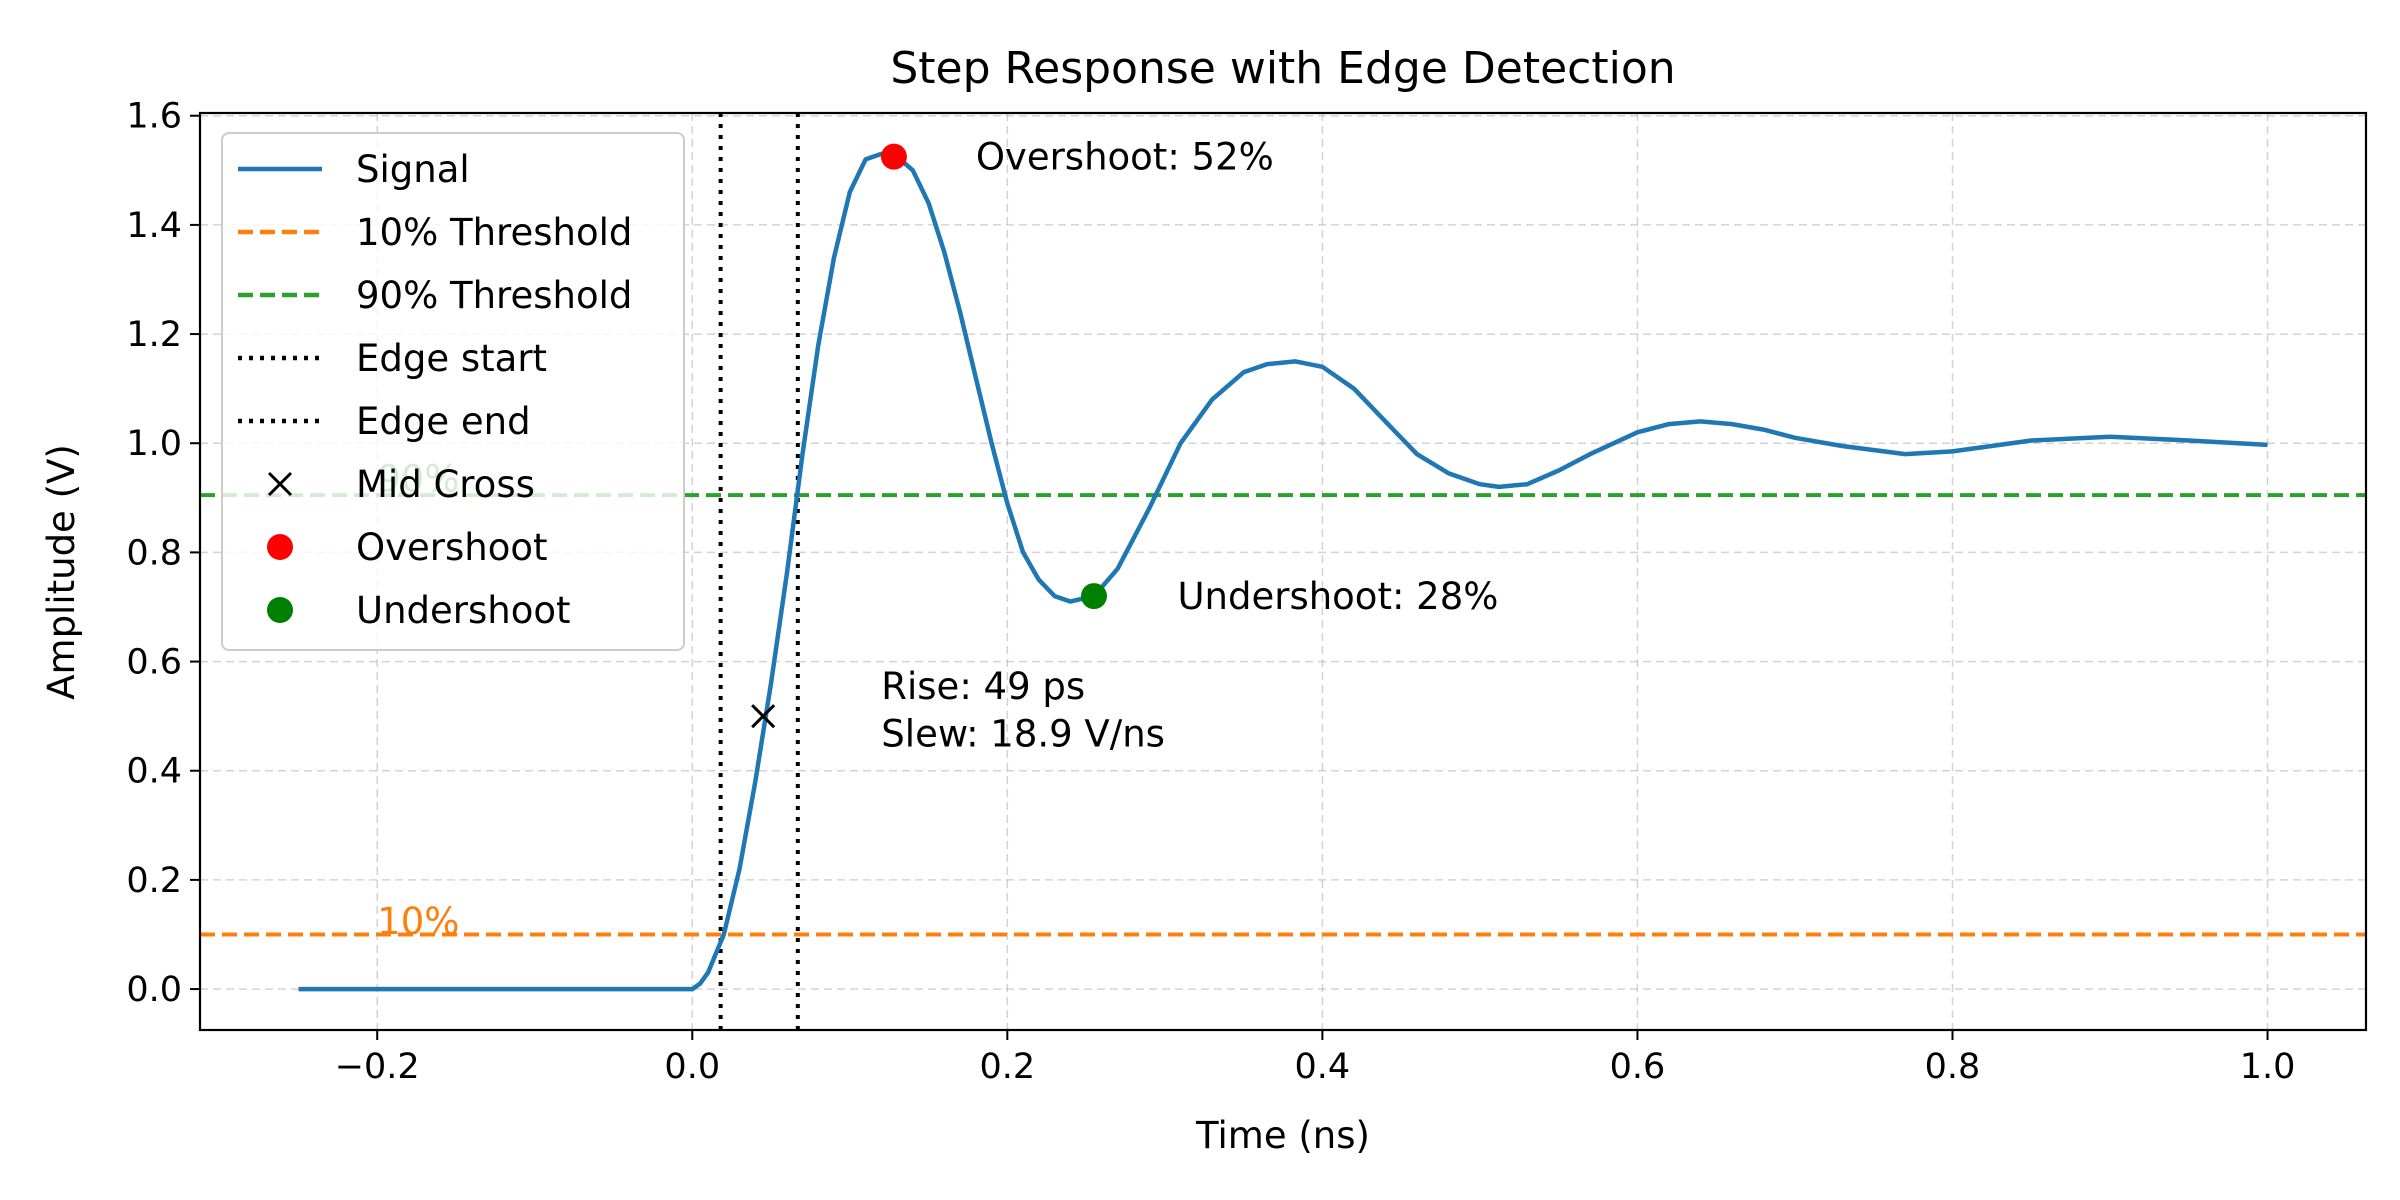  What do you see at coordinates (1282, 68) in the screenshot?
I see `chart-title: Step Response with Edge Detection` at bounding box center [1282, 68].